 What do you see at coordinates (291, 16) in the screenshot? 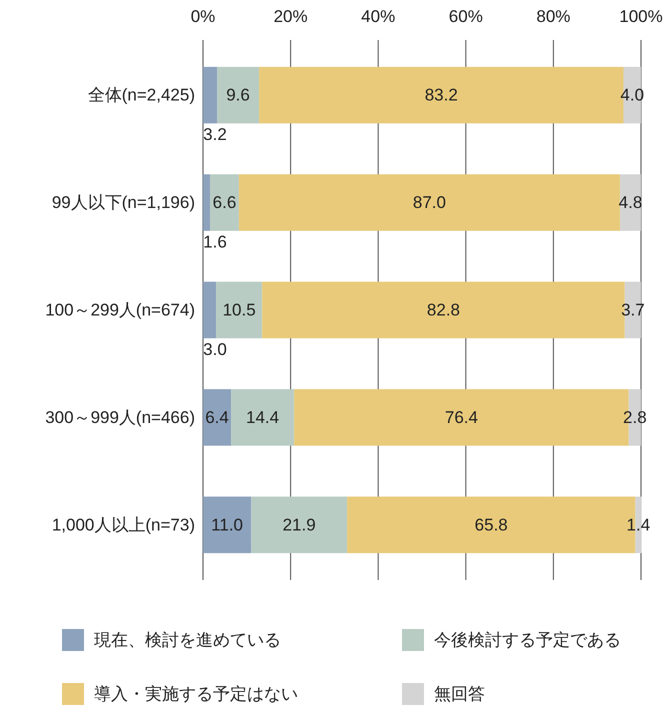
I see `x-tick-label: 20%` at bounding box center [291, 16].